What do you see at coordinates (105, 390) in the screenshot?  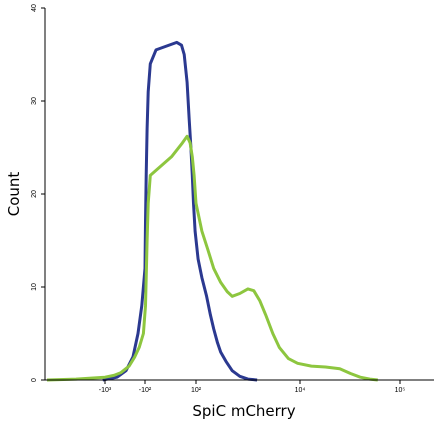 I see `x-tick-label: -10³` at bounding box center [105, 390].